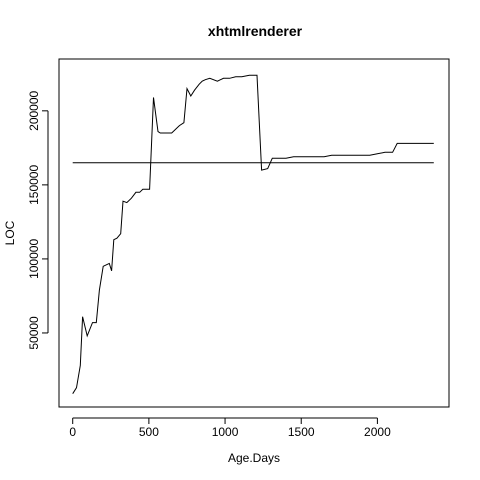 Image resolution: width=480 pixels, height=480 pixels. Describe the element at coordinates (254, 458) in the screenshot. I see `x-axis-label: Age.Days` at that location.